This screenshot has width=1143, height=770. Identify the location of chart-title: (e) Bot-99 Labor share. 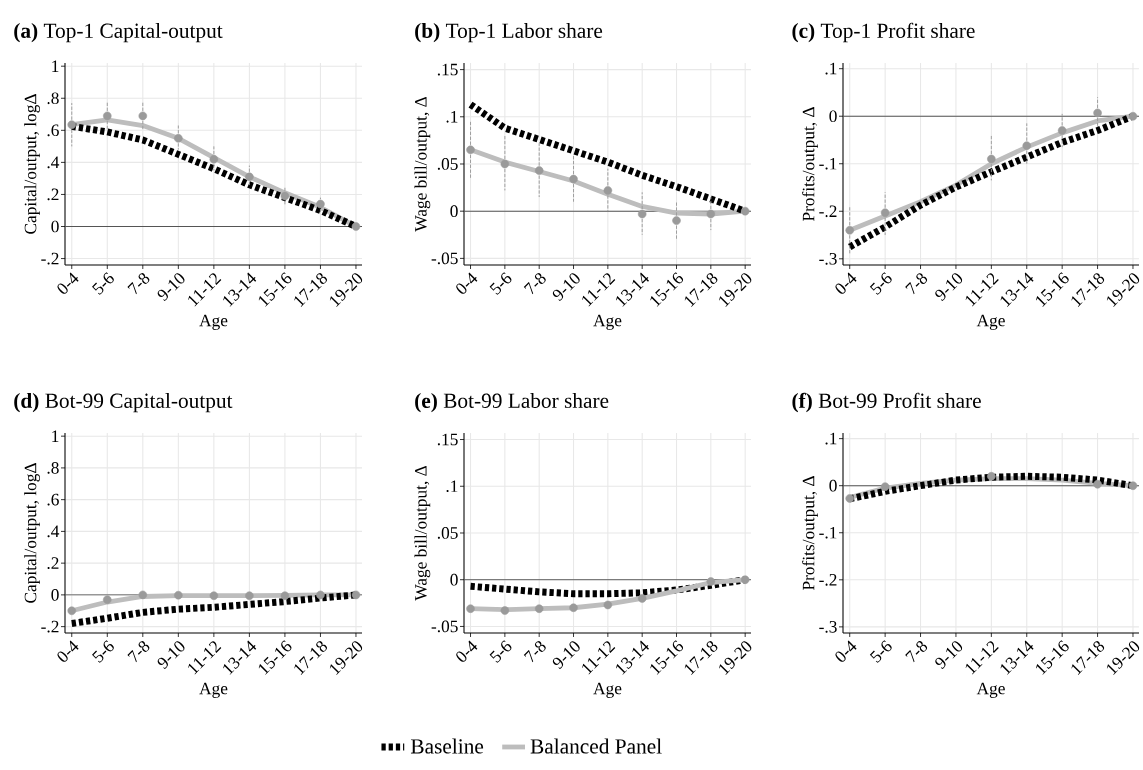
(512, 402).